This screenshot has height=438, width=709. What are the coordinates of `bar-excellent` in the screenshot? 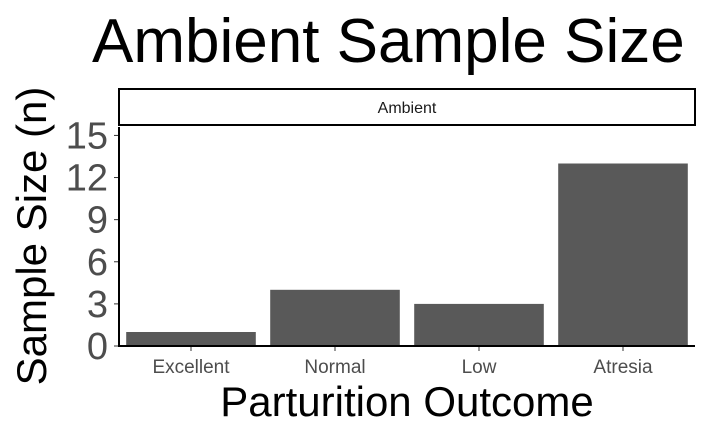 It's located at (191, 339).